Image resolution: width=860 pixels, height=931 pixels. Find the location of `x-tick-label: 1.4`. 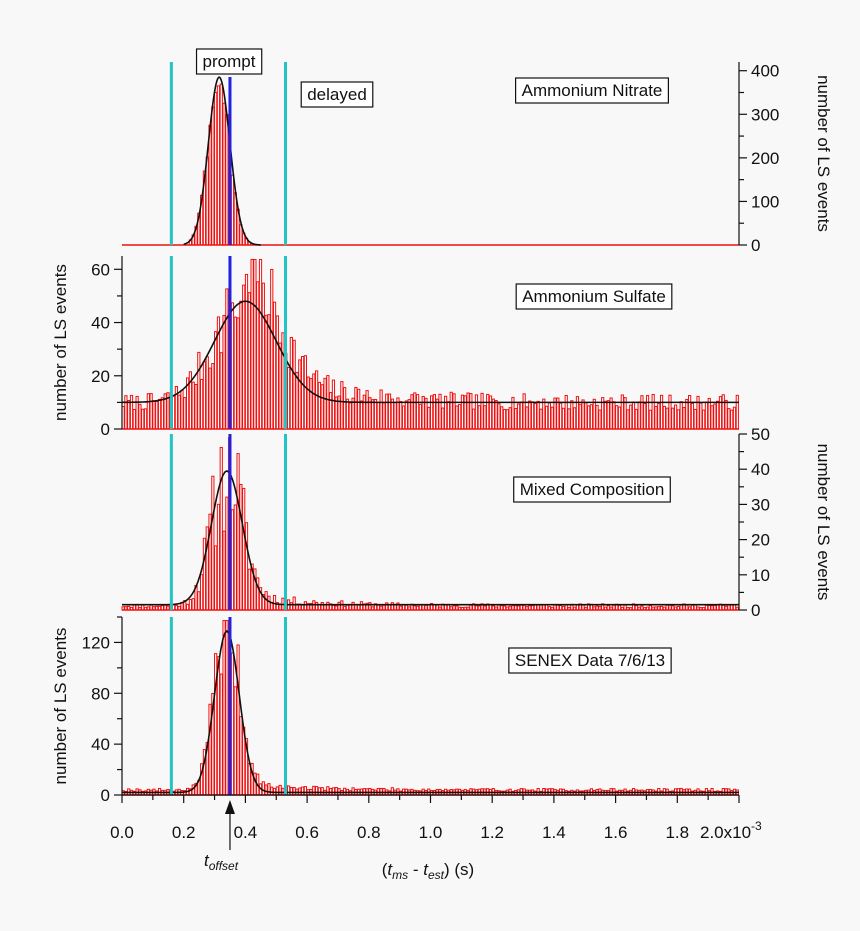

x-tick-label: 1.4 is located at coordinates (554, 832).